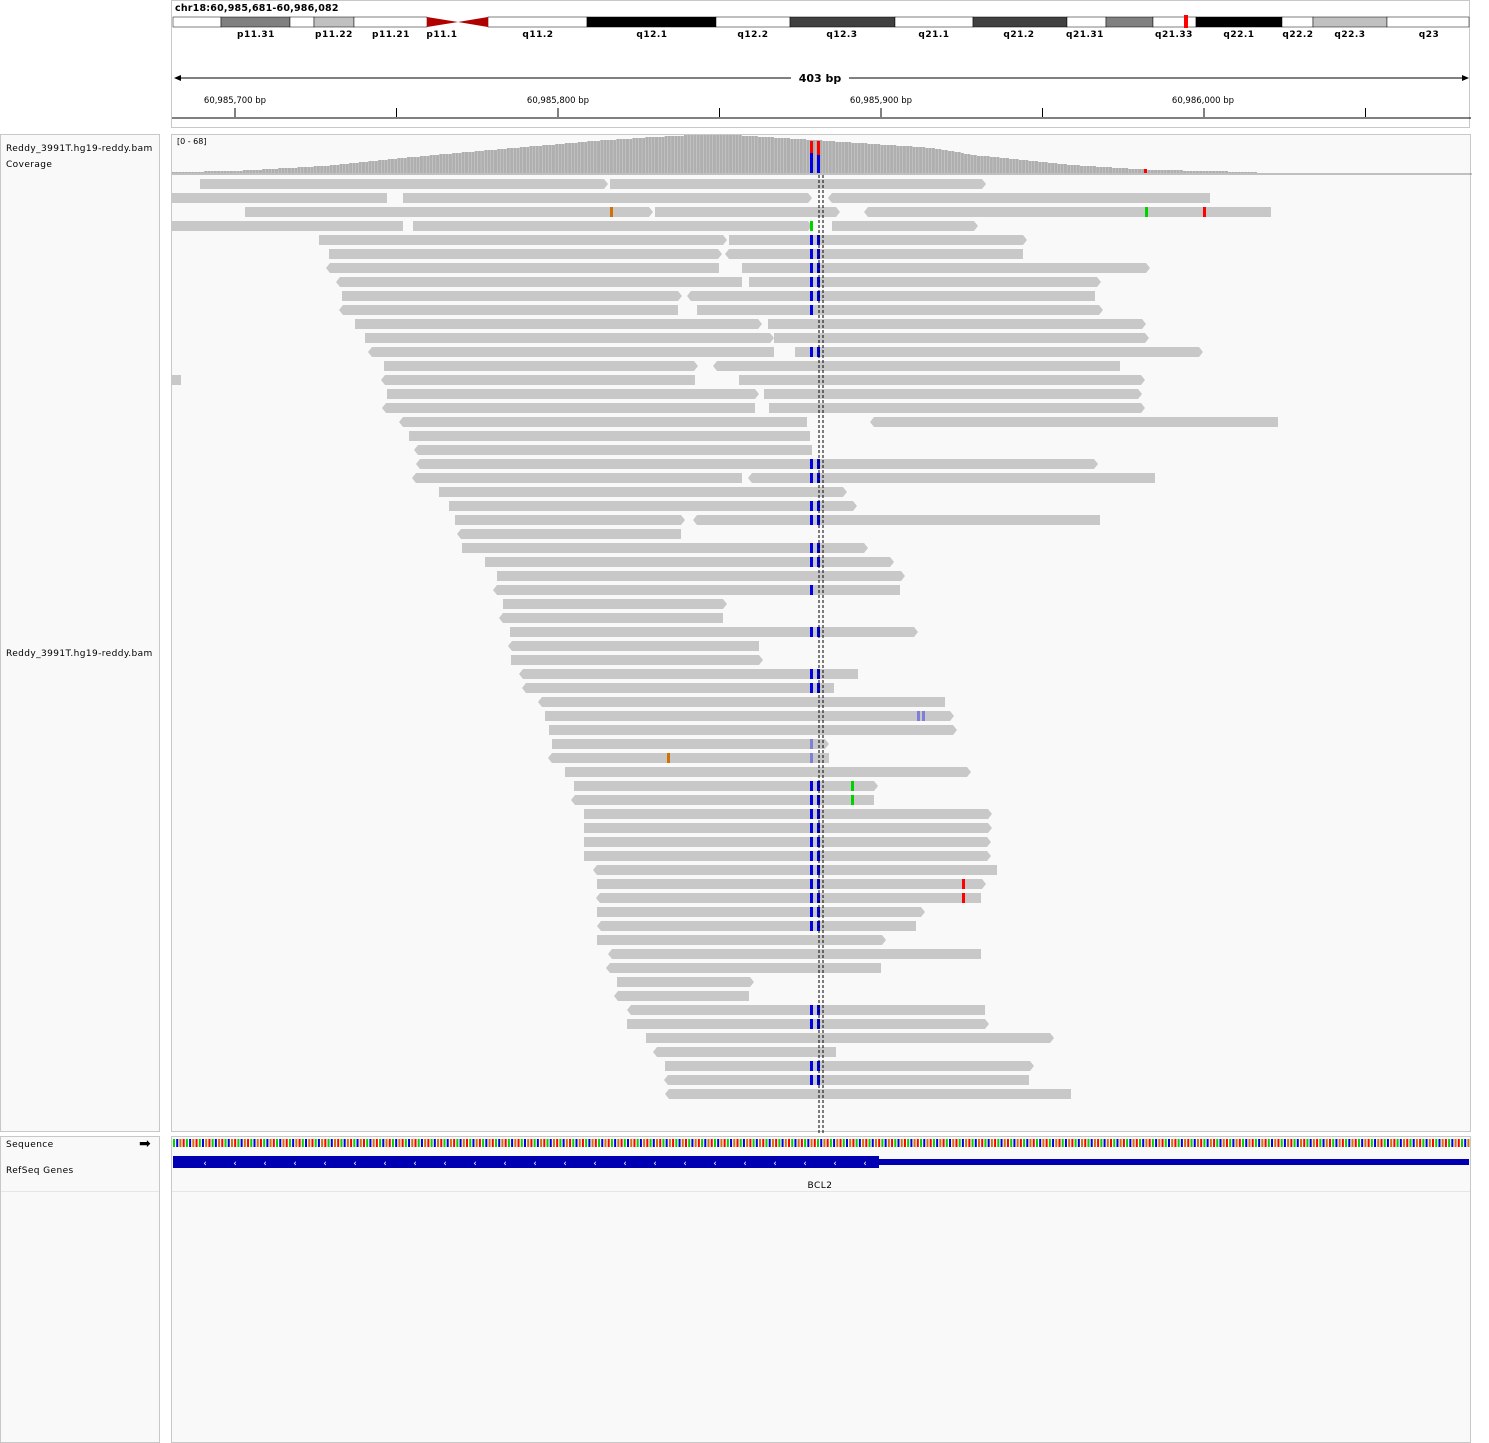 The image size is (1489, 1443). Describe the element at coordinates (40, 1171) in the screenshot. I see `genes-track-name: RefSeq Genes` at that location.